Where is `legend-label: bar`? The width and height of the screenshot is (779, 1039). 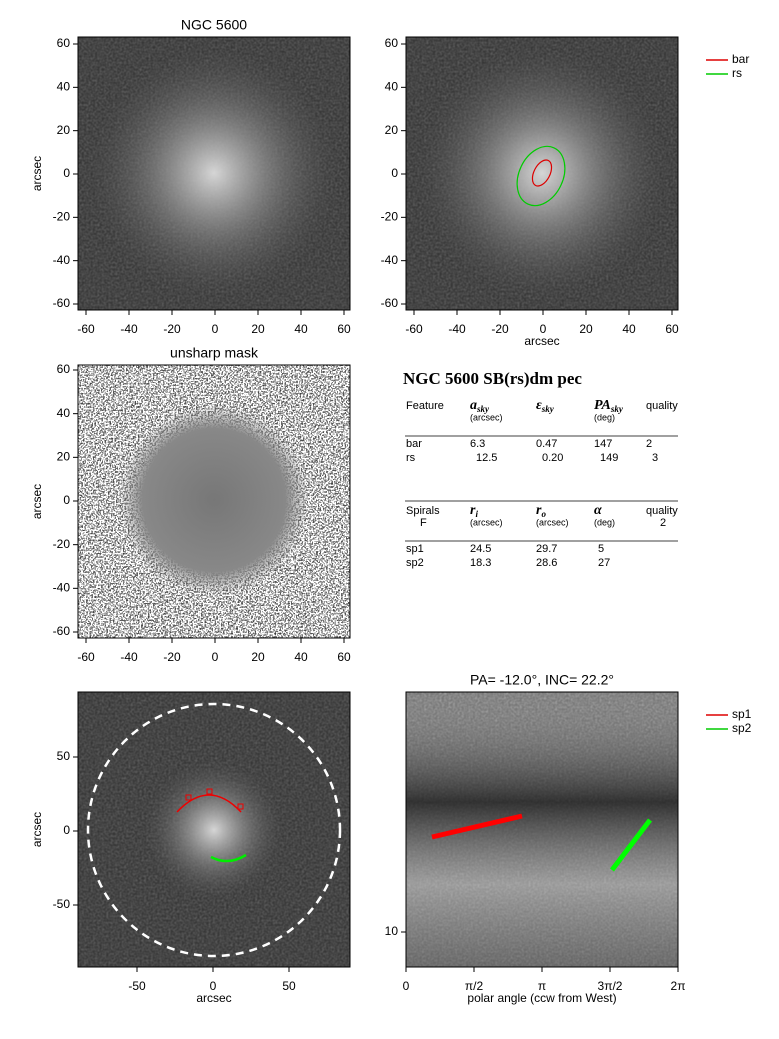 legend-label: bar is located at coordinates (740, 59).